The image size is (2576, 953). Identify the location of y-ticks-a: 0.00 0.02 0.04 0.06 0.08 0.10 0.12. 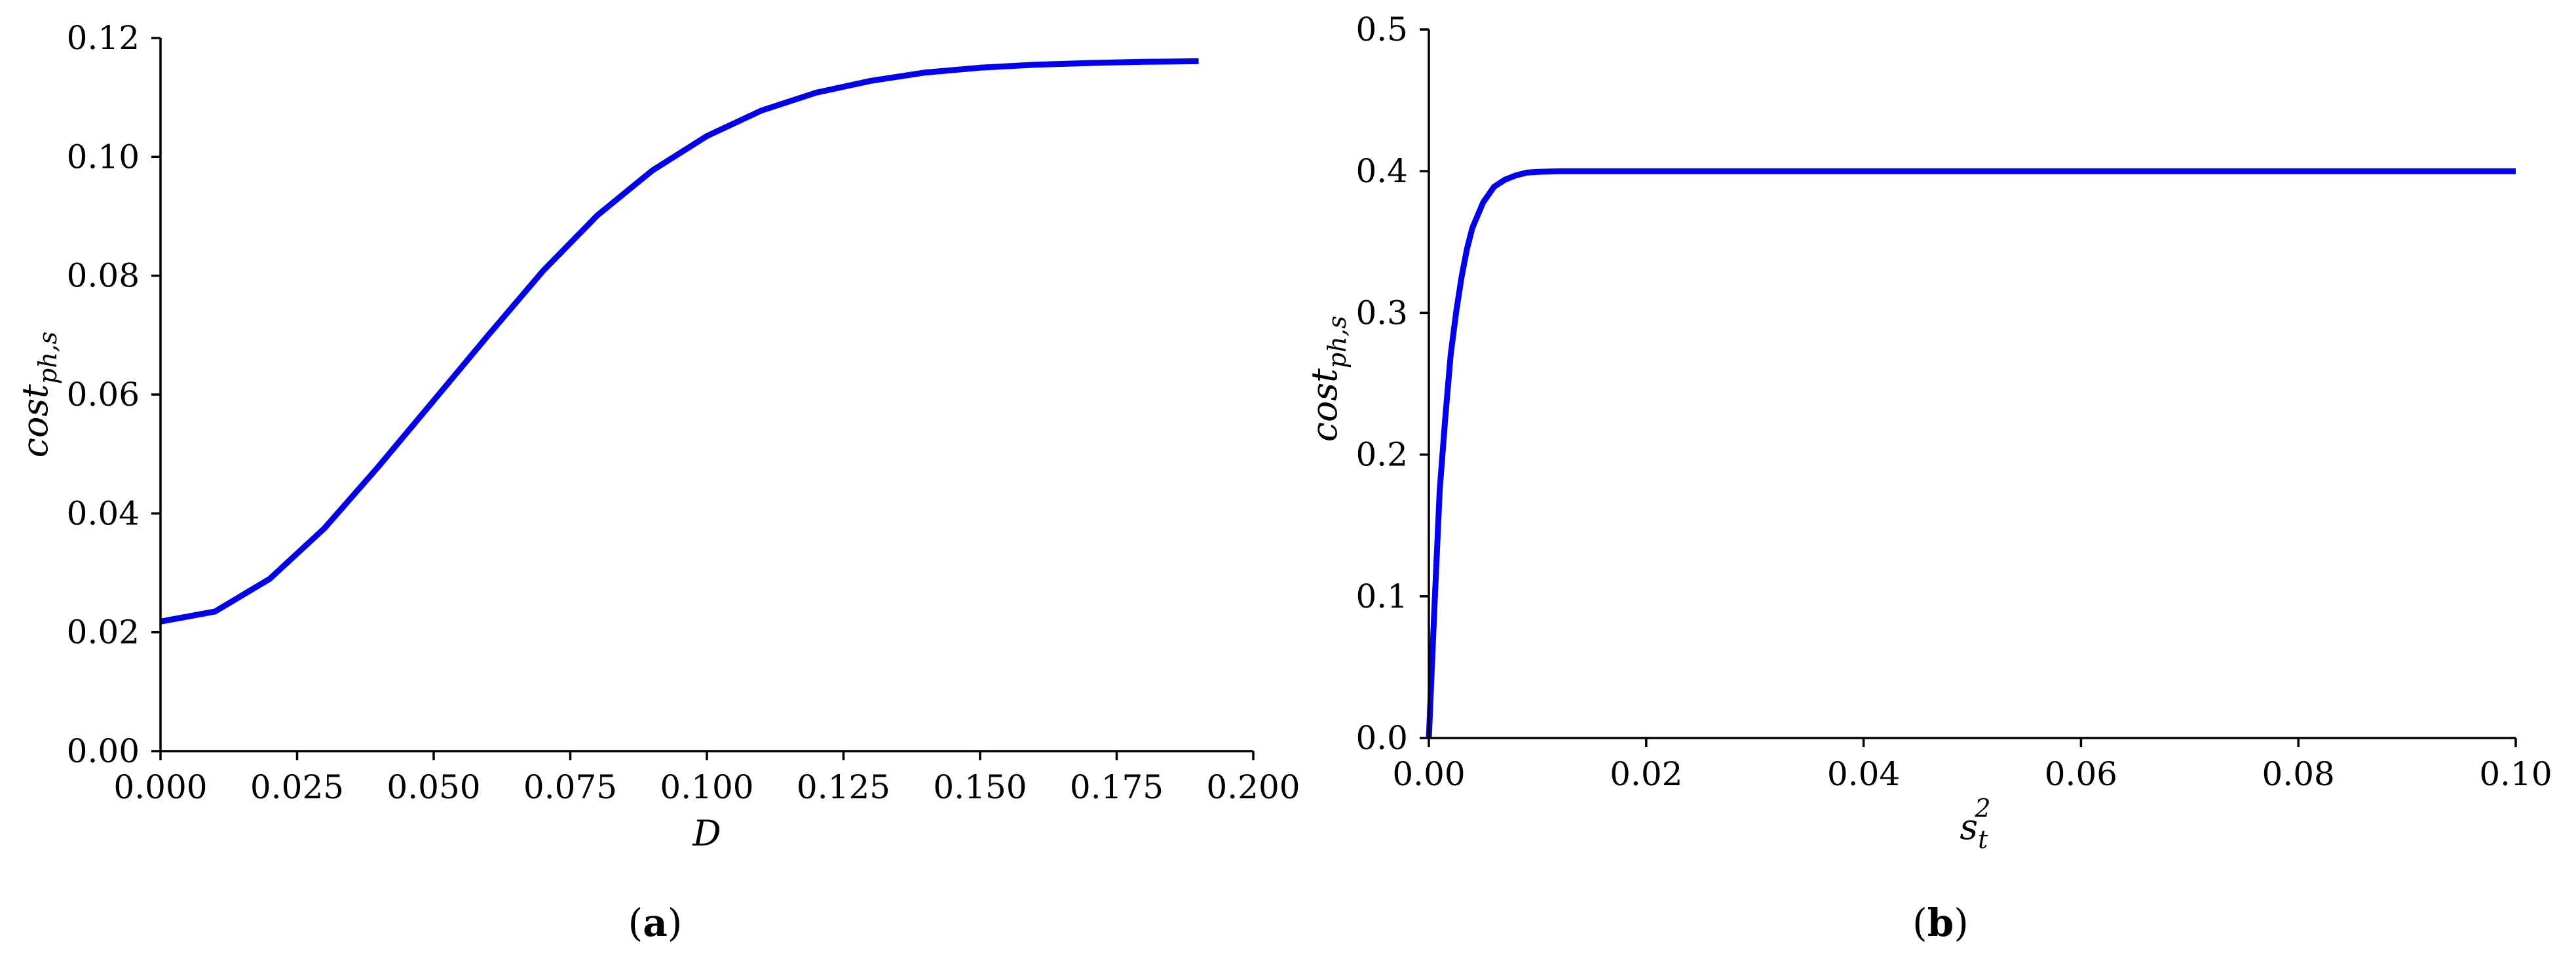
(114, 395).